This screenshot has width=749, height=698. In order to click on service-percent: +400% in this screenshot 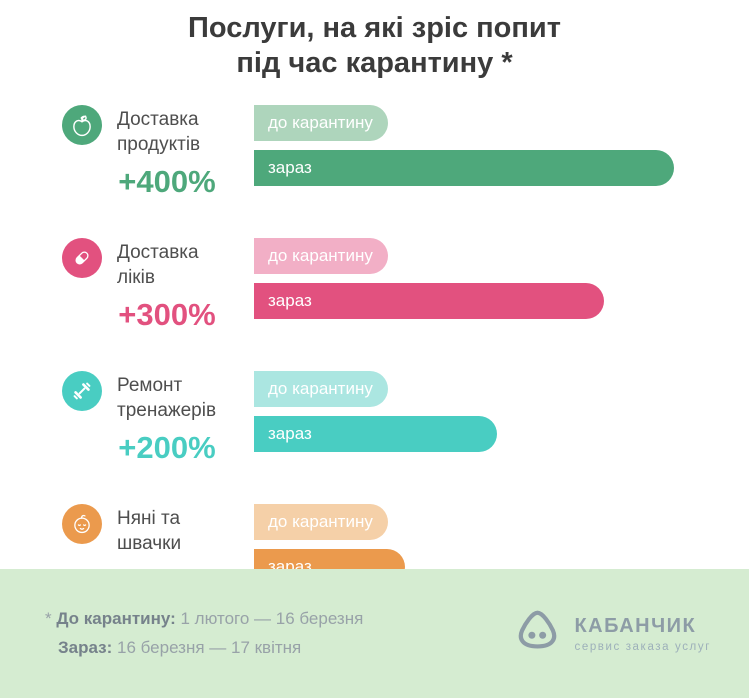, I will do `click(167, 181)`.